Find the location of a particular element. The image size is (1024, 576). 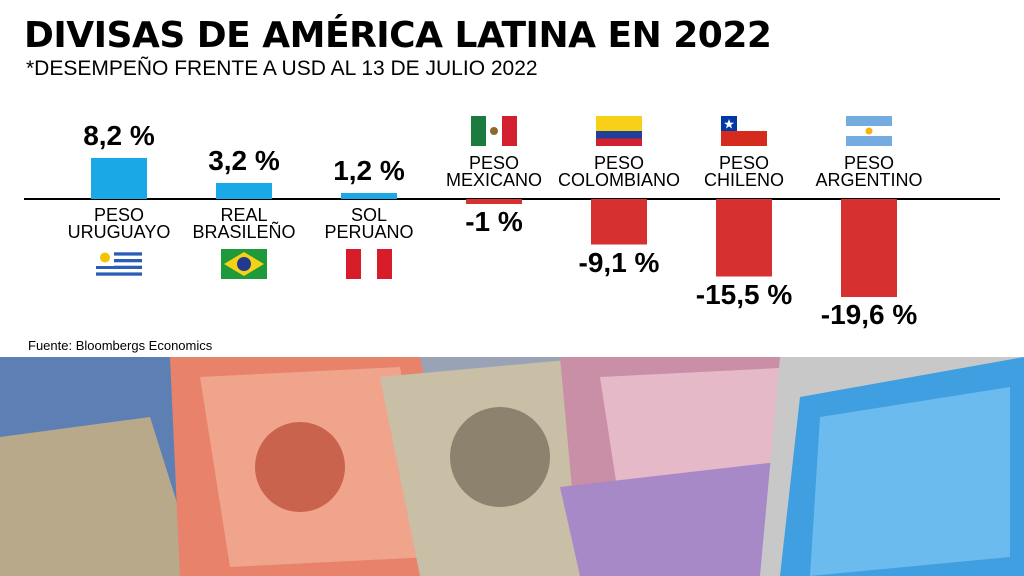

category-label-peso-argentino: PESO ARGENTINO is located at coordinates (869, 171).